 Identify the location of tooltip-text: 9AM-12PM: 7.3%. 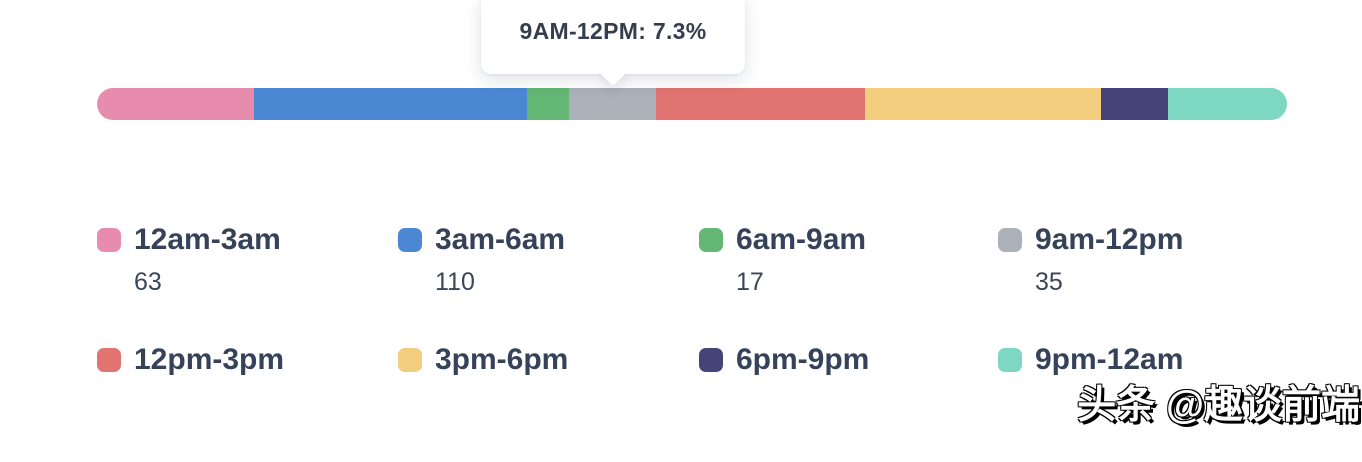
(613, 30).